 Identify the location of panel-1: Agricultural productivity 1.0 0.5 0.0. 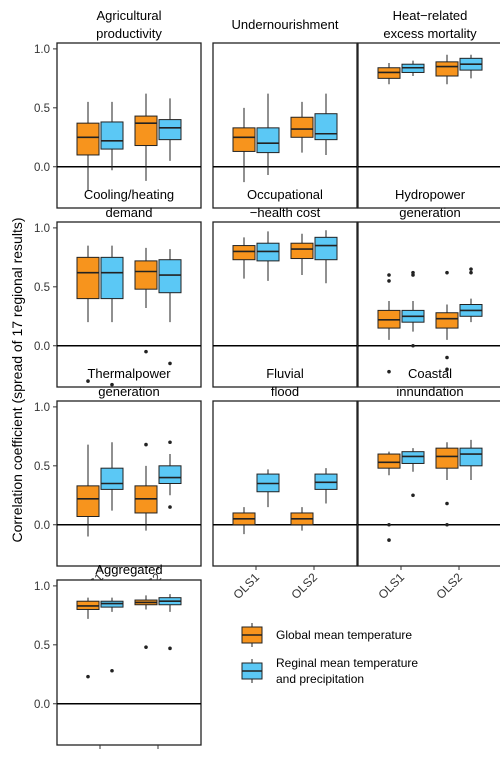
(118, 108).